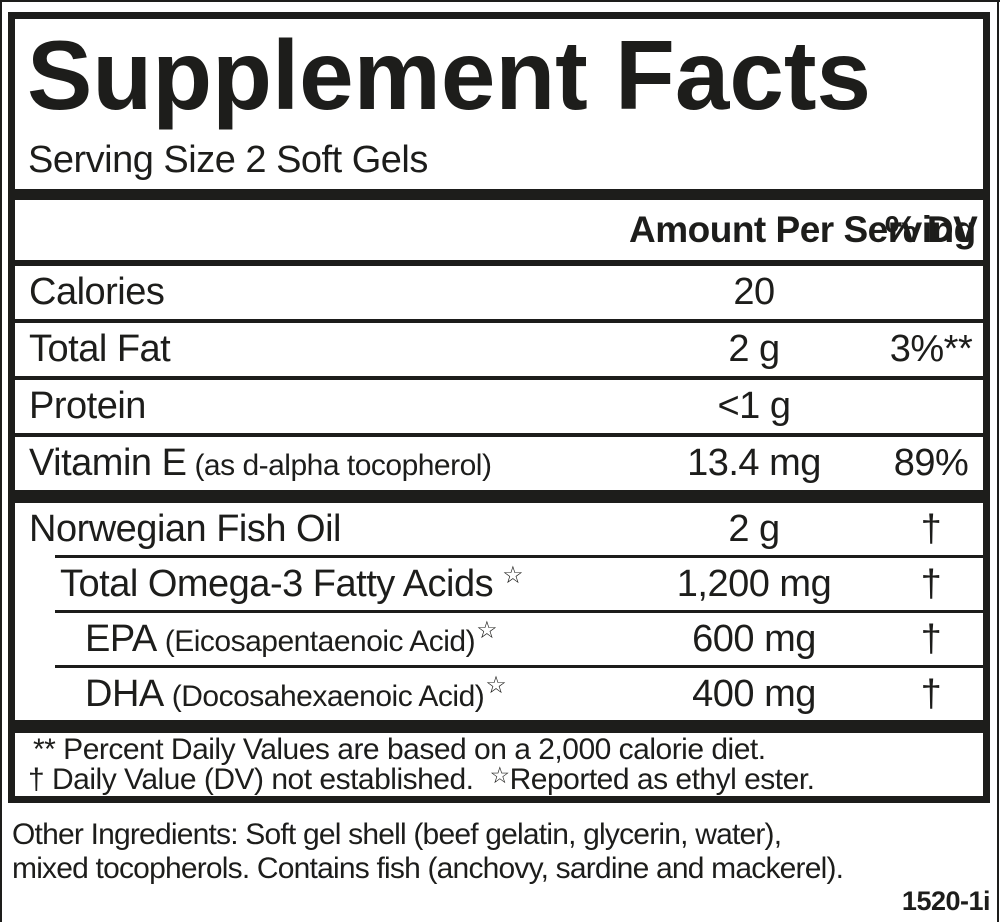  I want to click on nutrient-row-protein: Protein <1 g, so click(499, 406).